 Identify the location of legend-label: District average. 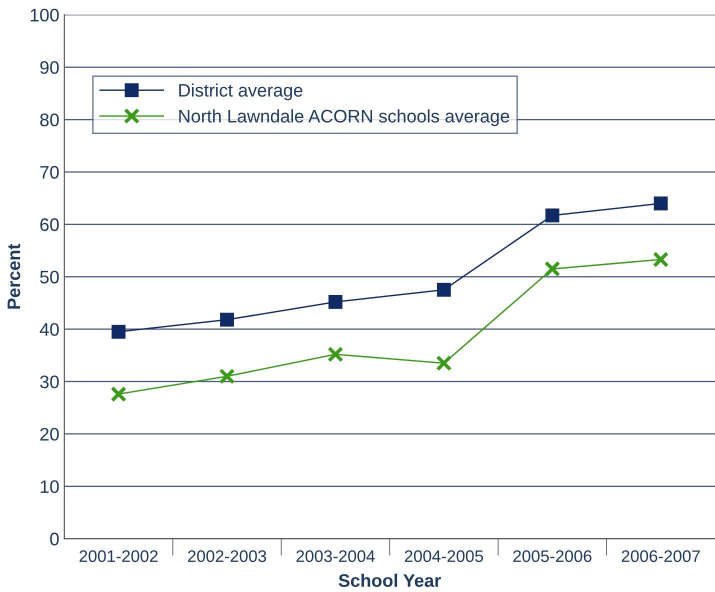
(240, 91).